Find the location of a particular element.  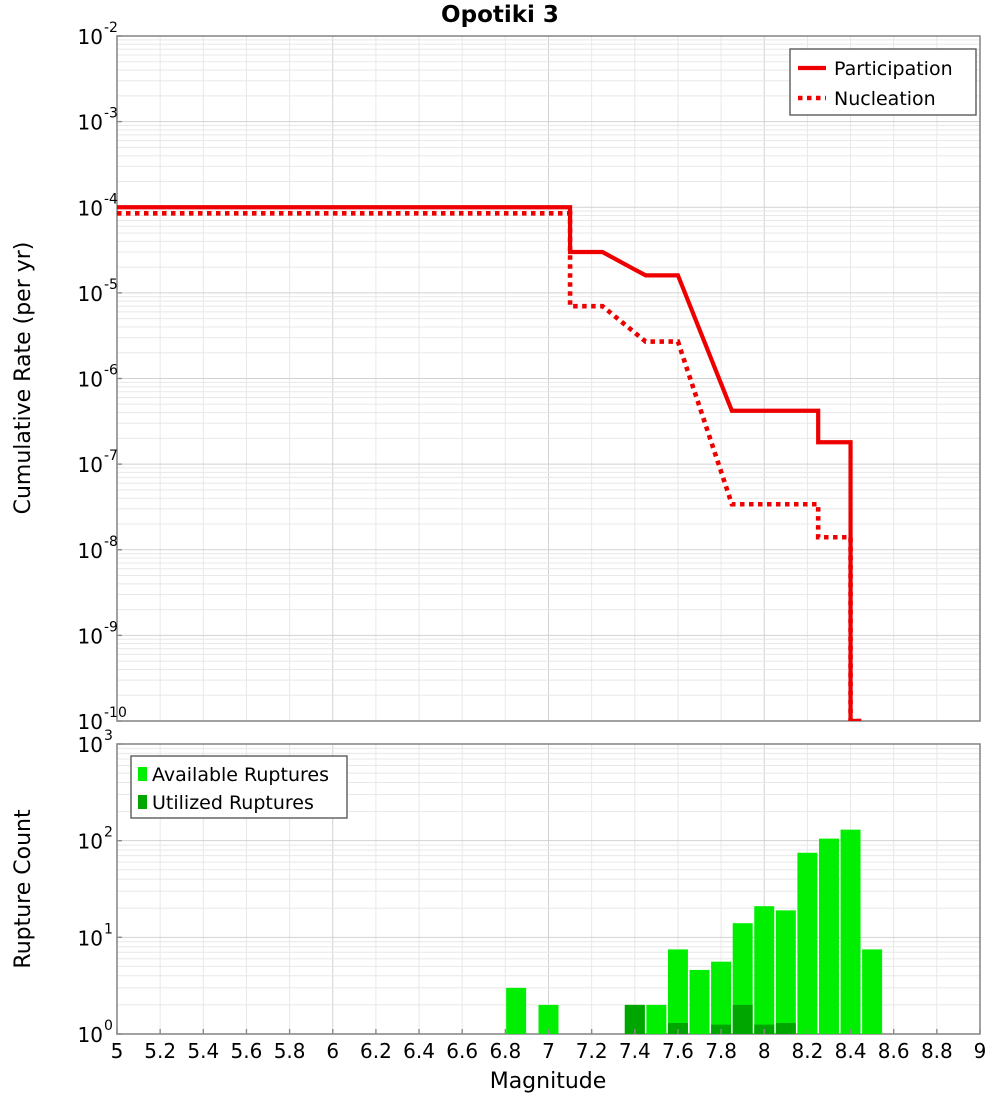

x-axis-tick: 6.8 is located at coordinates (505, 1051).